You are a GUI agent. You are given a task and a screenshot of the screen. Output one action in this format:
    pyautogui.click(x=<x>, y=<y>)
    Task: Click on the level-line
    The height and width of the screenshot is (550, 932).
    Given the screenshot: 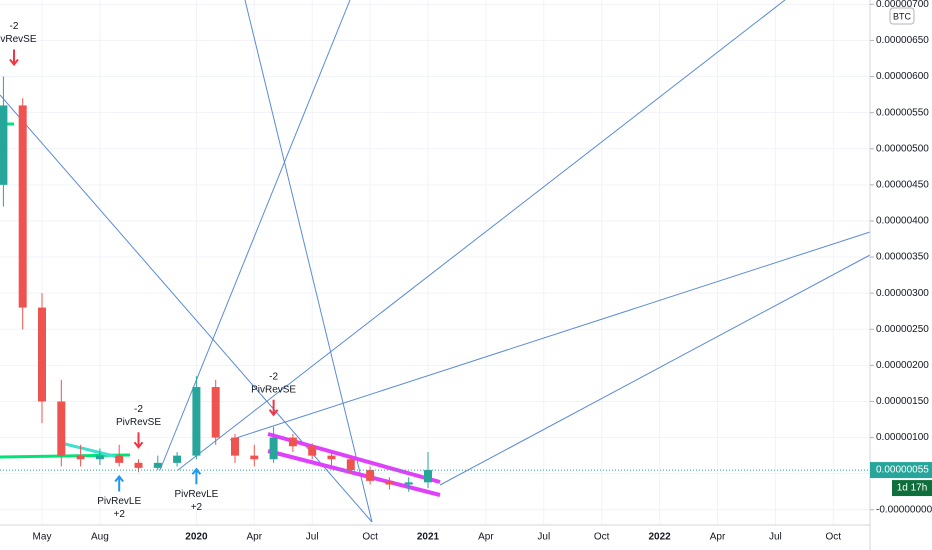 What is the action you would take?
    pyautogui.click(x=93, y=451)
    